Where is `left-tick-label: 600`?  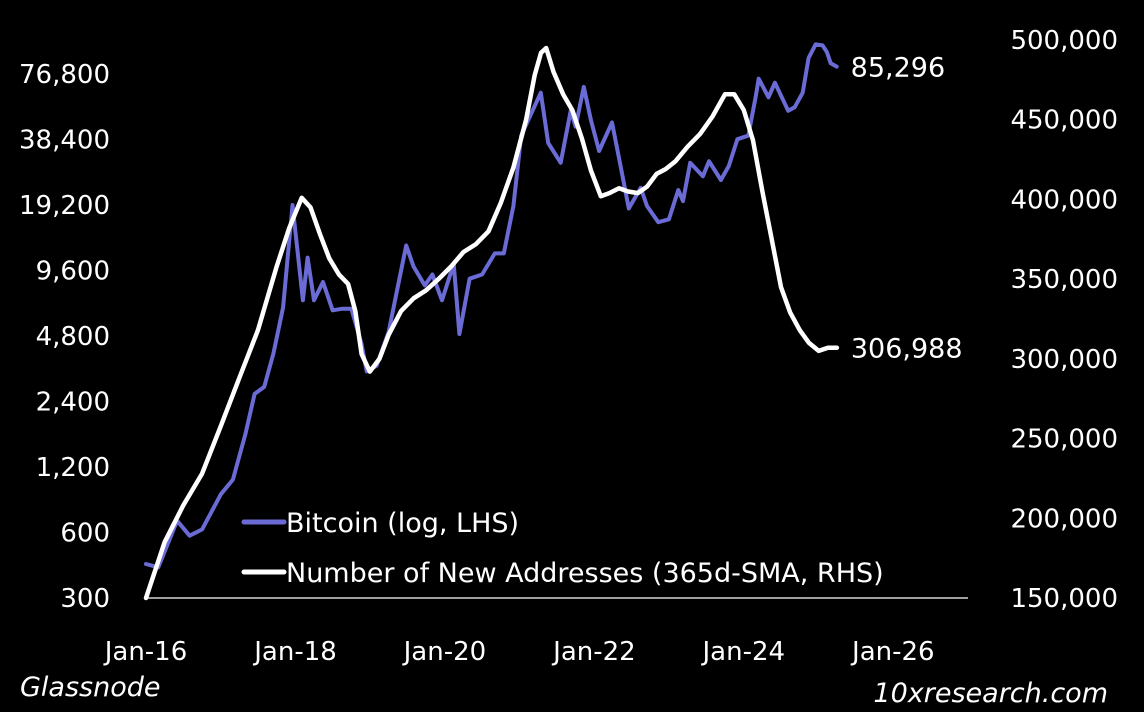
left-tick-label: 600 is located at coordinates (85, 533).